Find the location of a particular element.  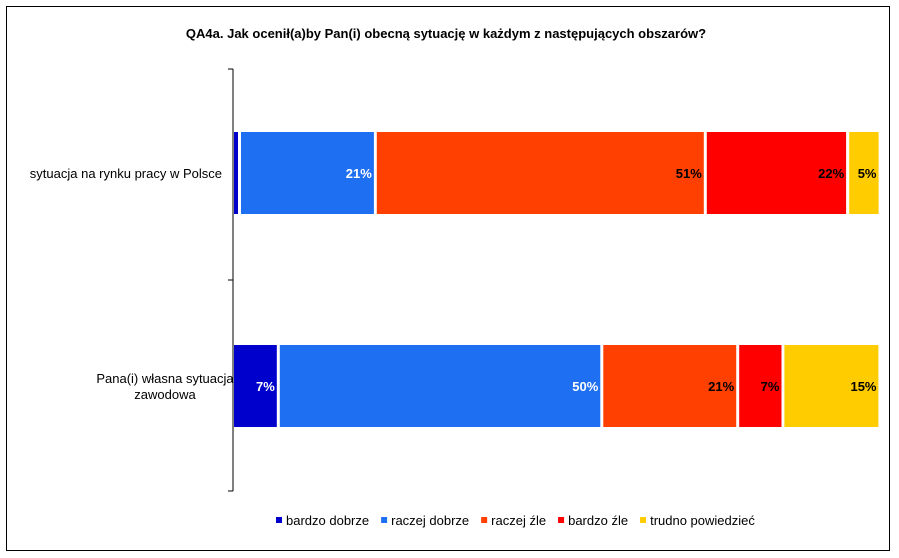

legend-item: bardzo źle is located at coordinates (593, 520).